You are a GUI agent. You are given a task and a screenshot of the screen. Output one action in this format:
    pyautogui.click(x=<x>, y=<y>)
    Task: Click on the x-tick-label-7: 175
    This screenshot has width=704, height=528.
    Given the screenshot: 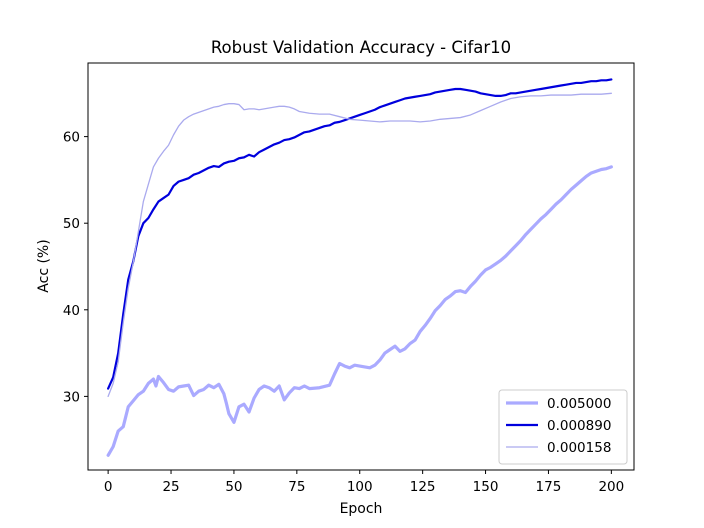 What is the action you would take?
    pyautogui.click(x=549, y=487)
    